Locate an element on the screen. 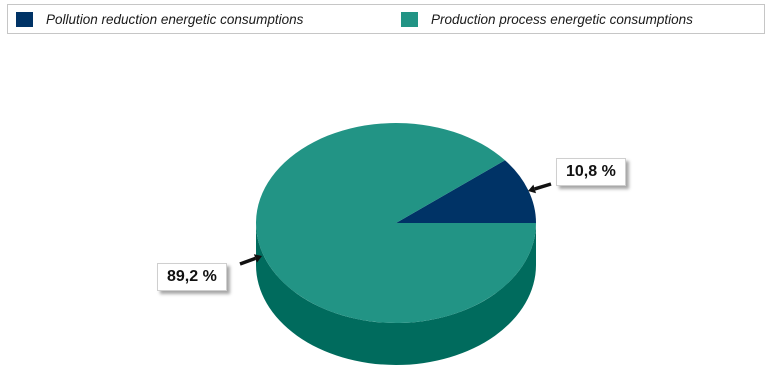  leader-line-production-process is located at coordinates (248, 261).